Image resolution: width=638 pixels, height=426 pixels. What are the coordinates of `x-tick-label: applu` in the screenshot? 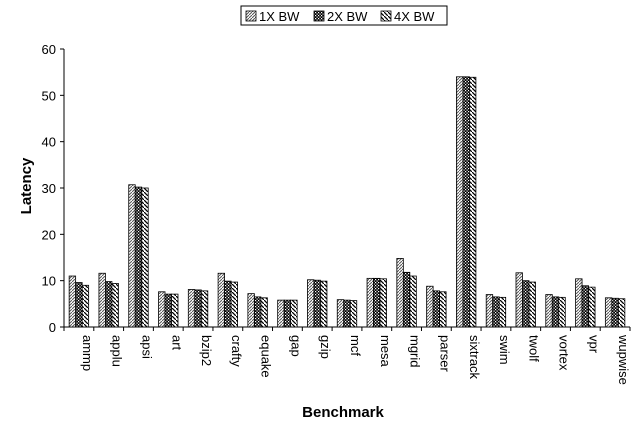 It's located at (117, 351).